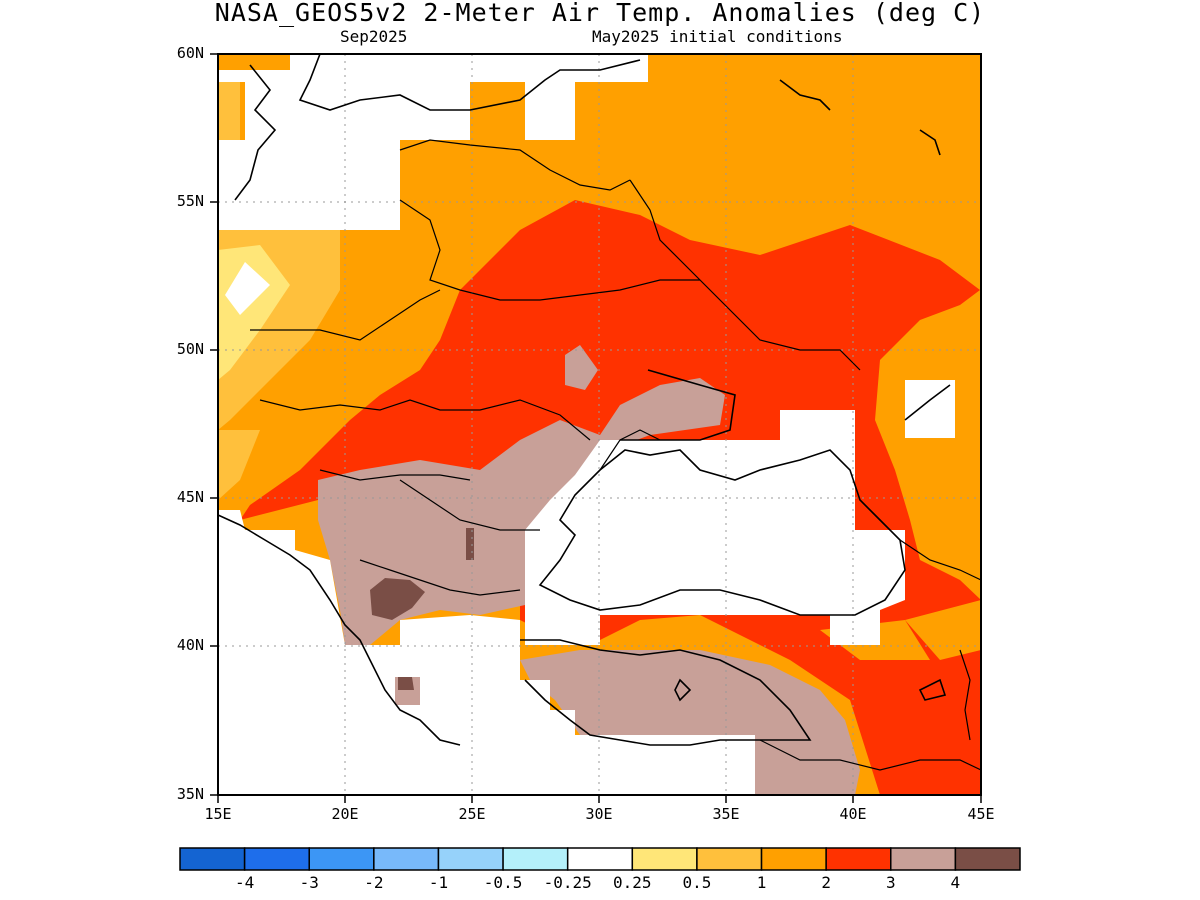 This screenshot has height=900, width=1200. I want to click on rybinsk-coast, so click(930, 142).